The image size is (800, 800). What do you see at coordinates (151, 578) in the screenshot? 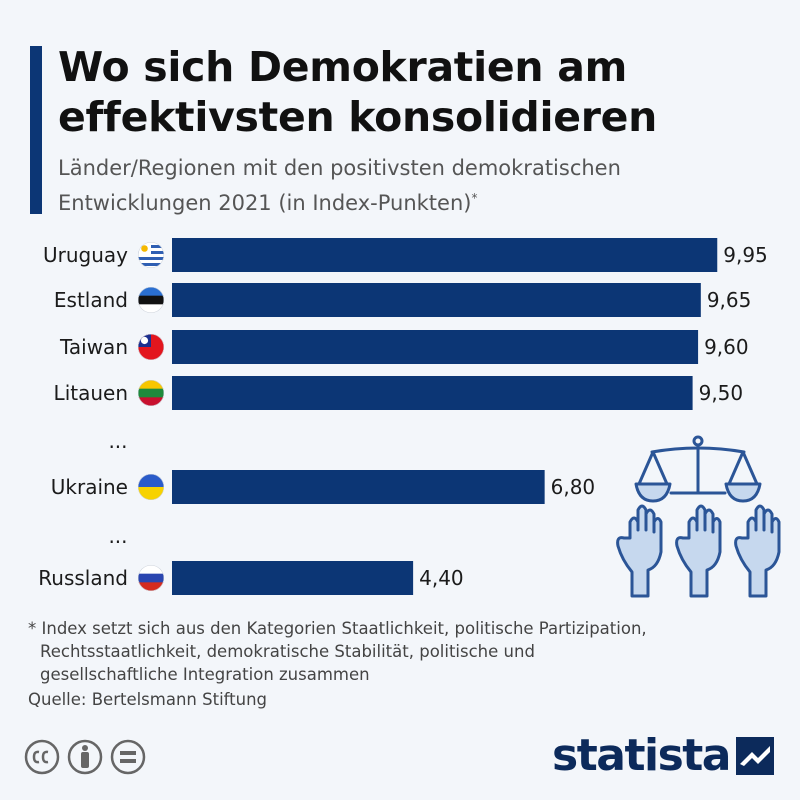
I see `russia-flag-icon` at bounding box center [151, 578].